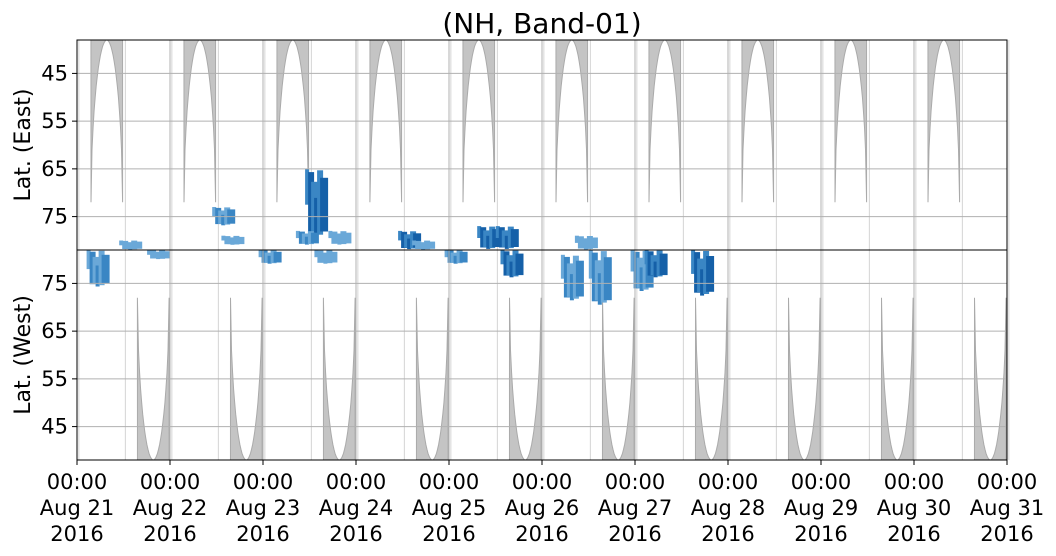 This screenshot has width=1056, height=556. What do you see at coordinates (54, 121) in the screenshot?
I see `y-tick-label-east: 55` at bounding box center [54, 121].